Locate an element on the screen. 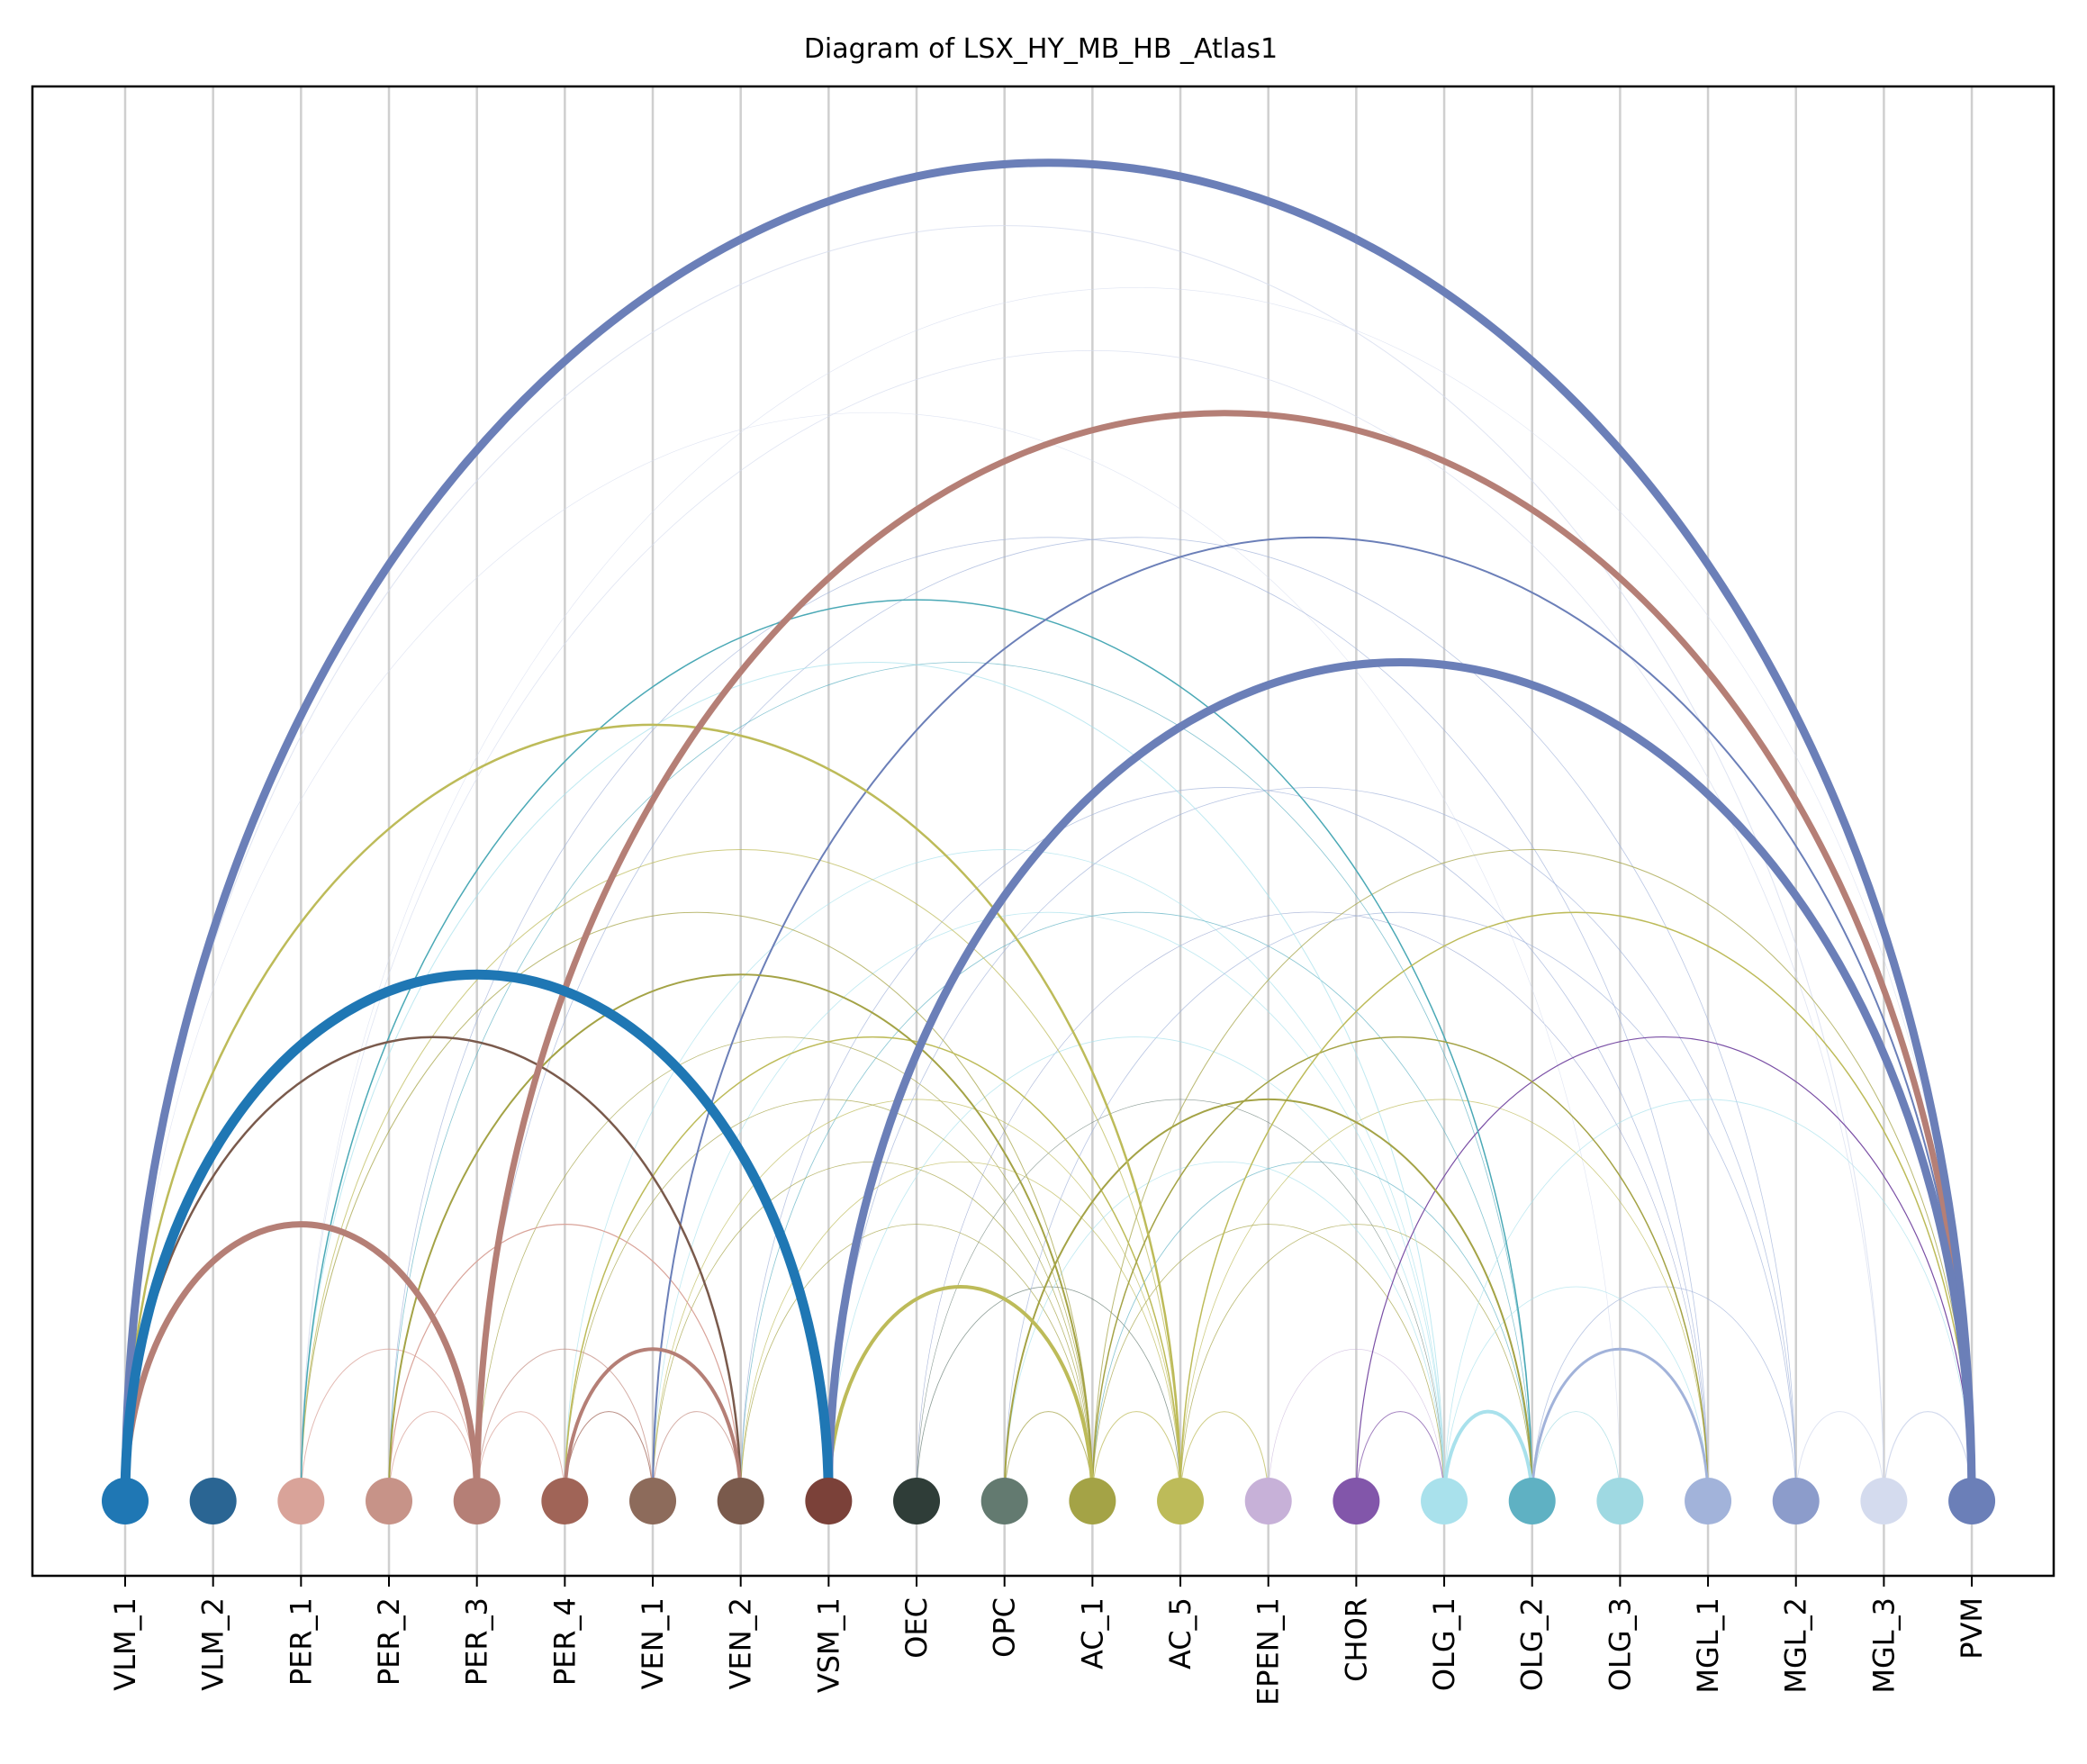 Image resolution: width=2087 pixels, height=1764 pixels. node-label-oec: OEC is located at coordinates (917, 1628).